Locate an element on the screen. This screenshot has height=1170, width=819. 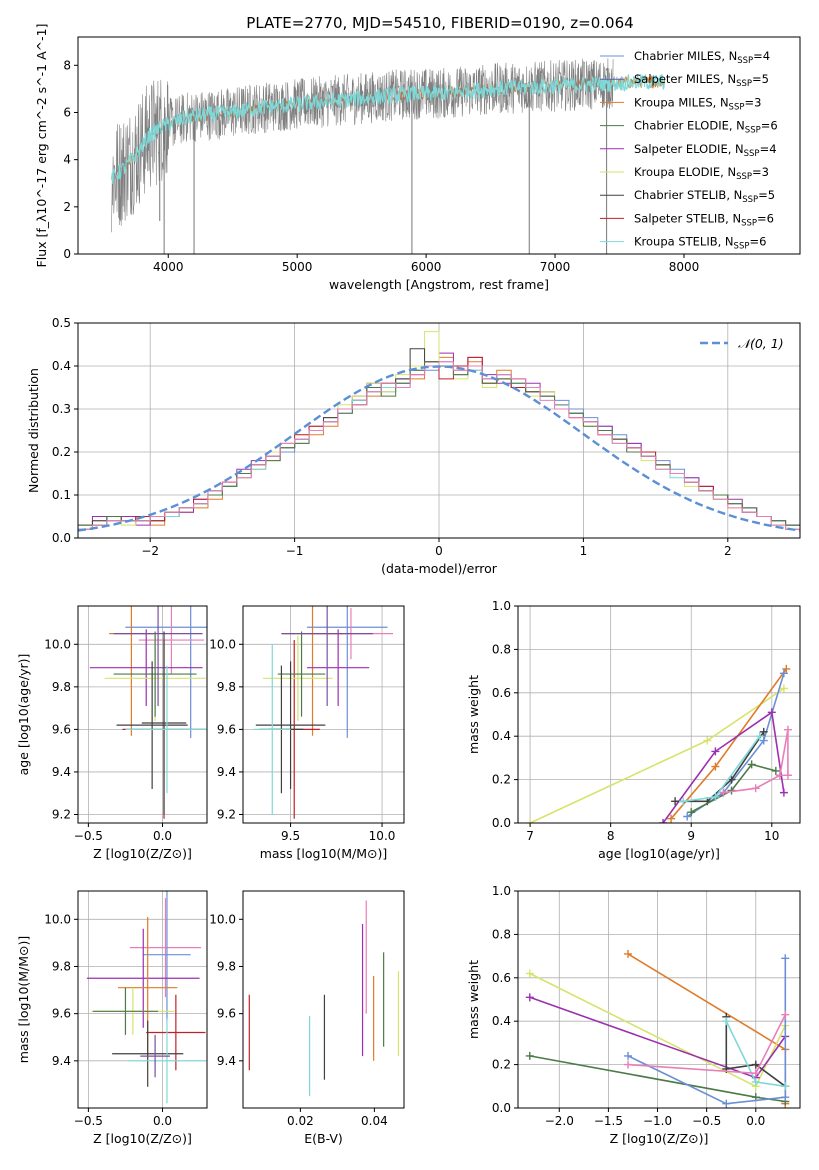
plot-area-mass-age is located at coordinates (323, 712).